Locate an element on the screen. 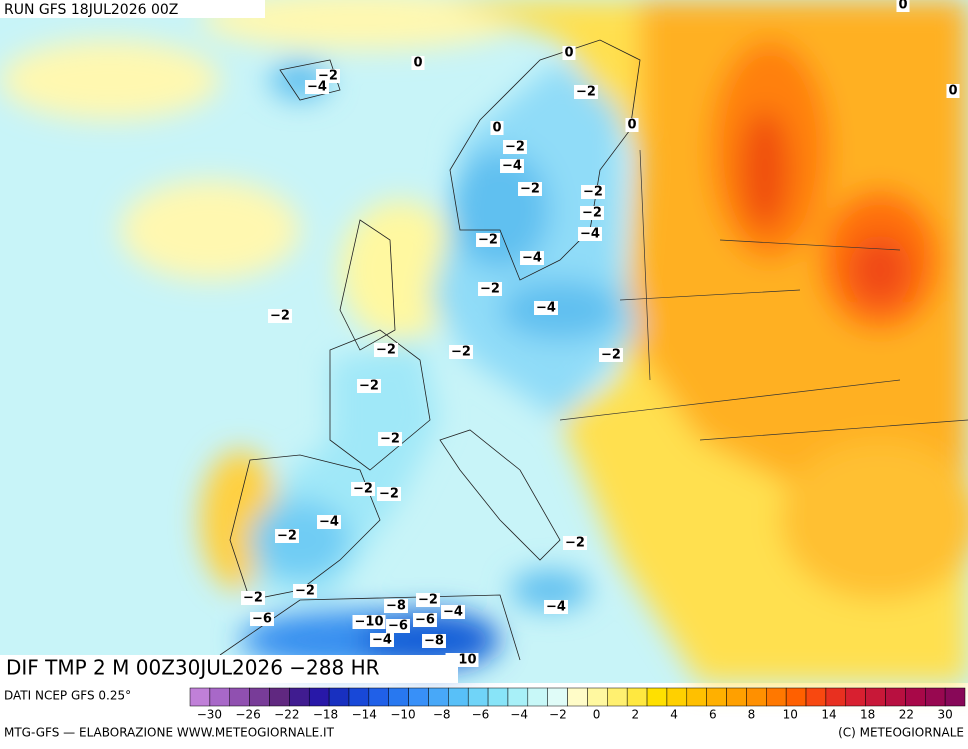 The image size is (968, 749). title-box is located at coordinates (229, 669).